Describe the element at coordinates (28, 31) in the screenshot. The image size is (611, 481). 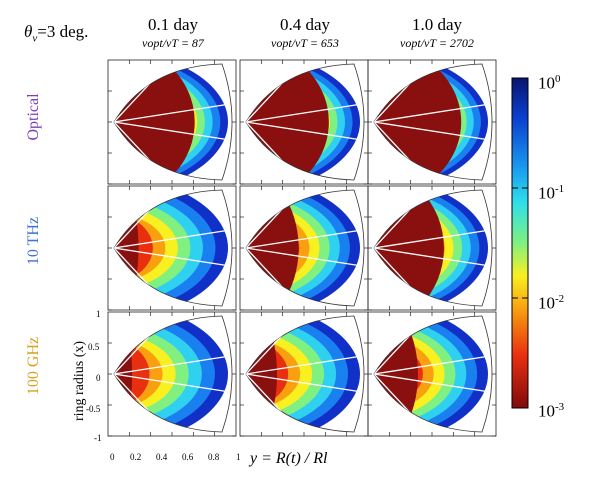
I see `theta-symbol: θ` at that location.